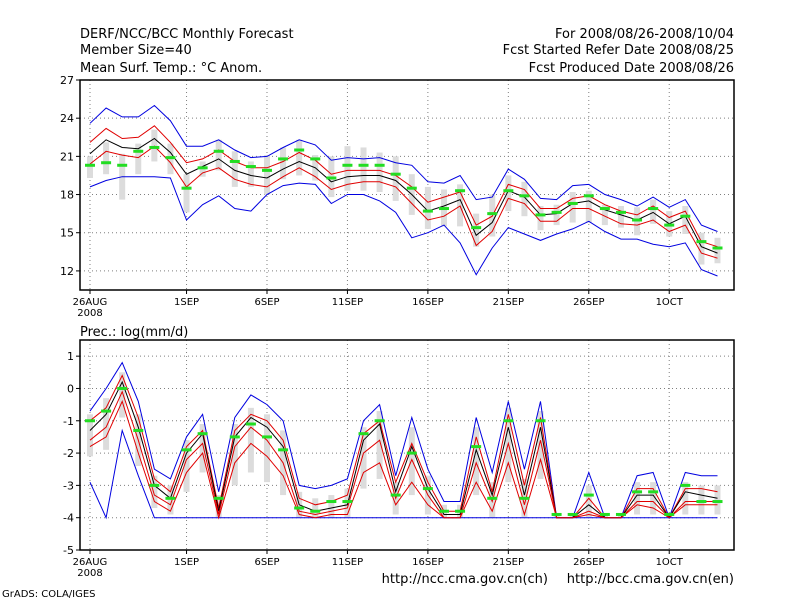  Describe the element at coordinates (70, 356) in the screenshot. I see `y-tick-label: 1` at that location.